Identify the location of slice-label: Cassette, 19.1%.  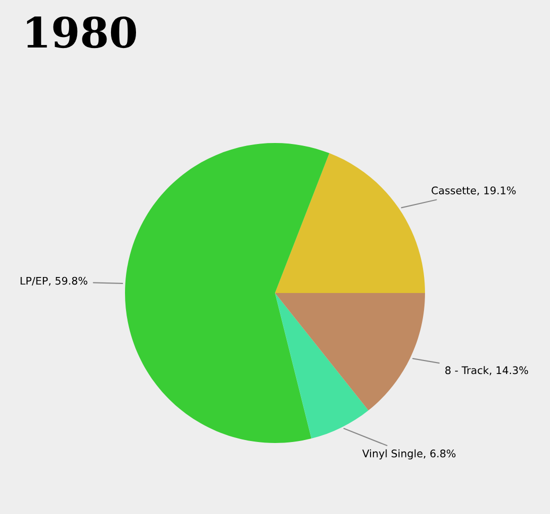
(474, 191).